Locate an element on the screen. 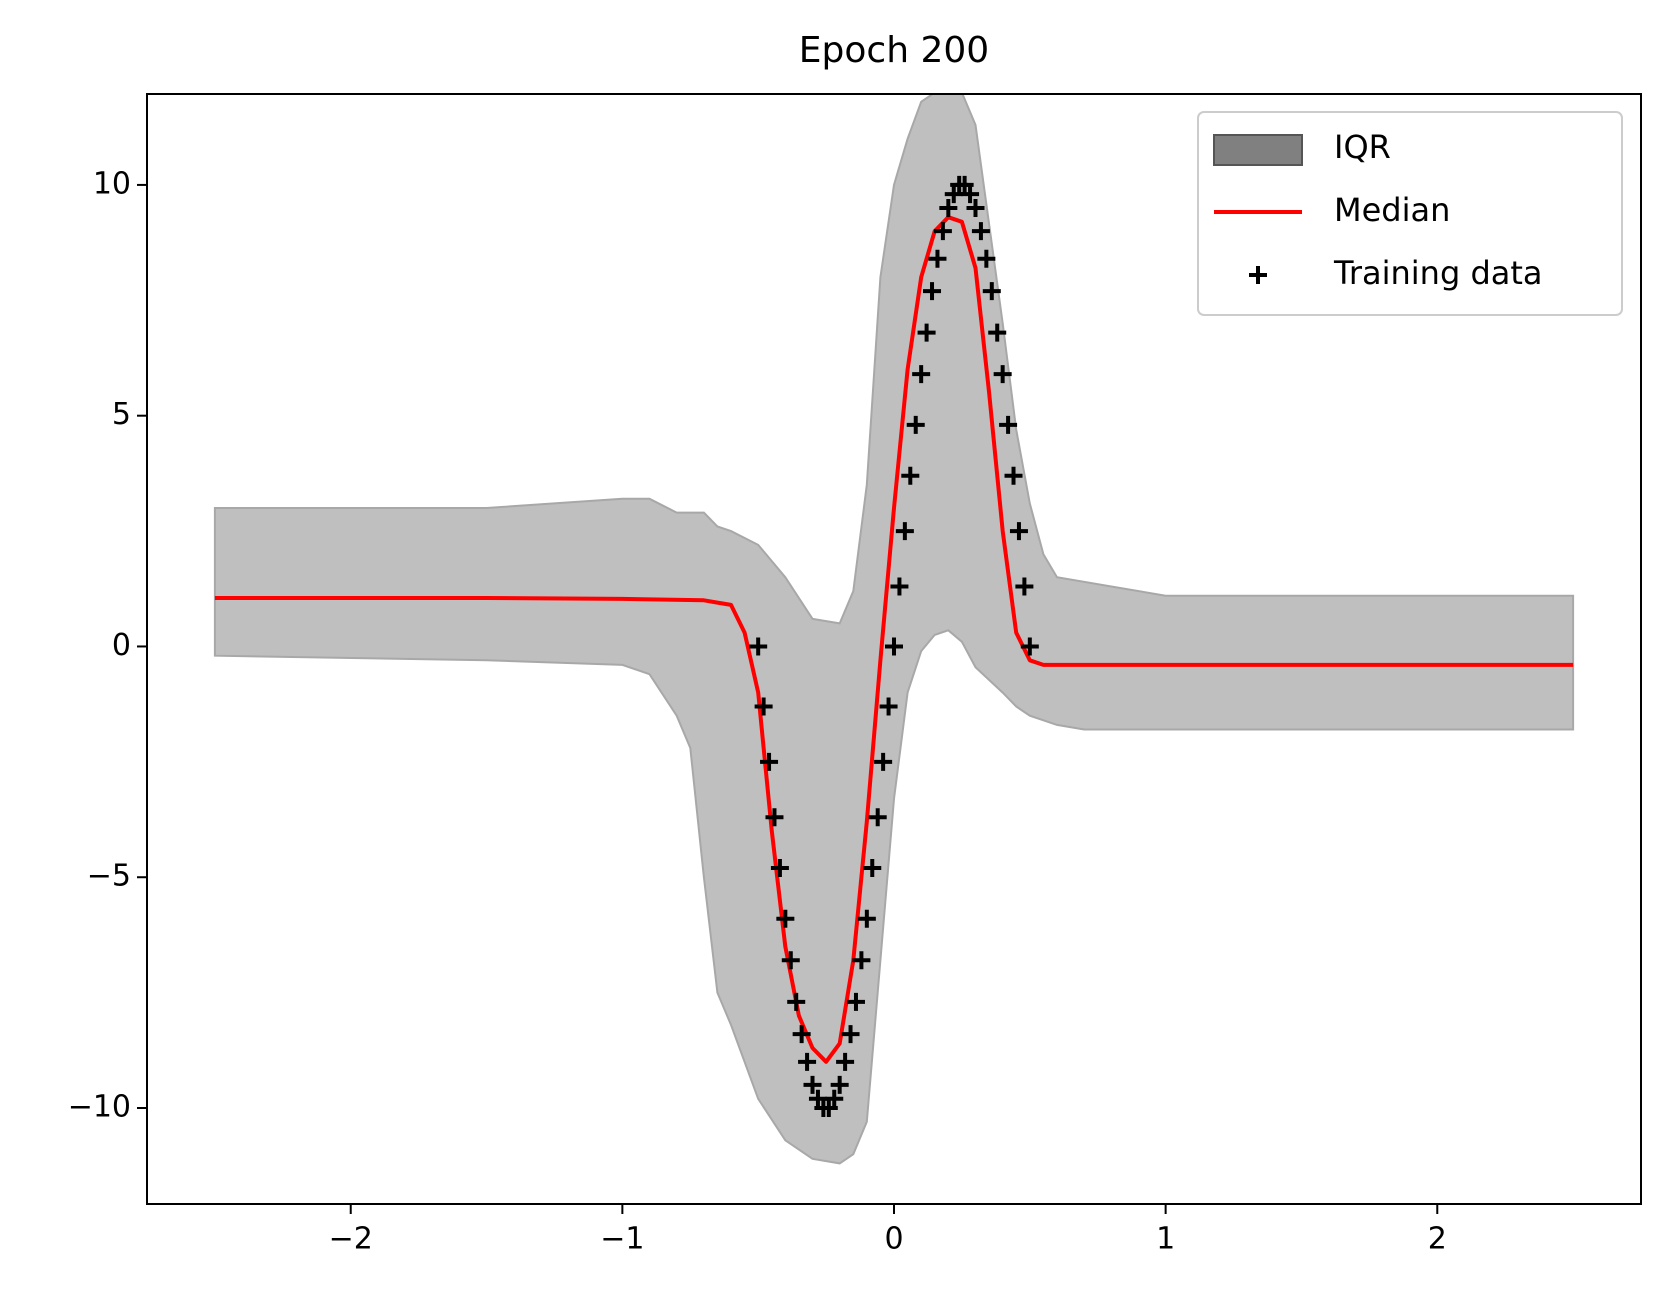 The image size is (1665, 1306). y-tick-label: −5 is located at coordinates (109, 876).